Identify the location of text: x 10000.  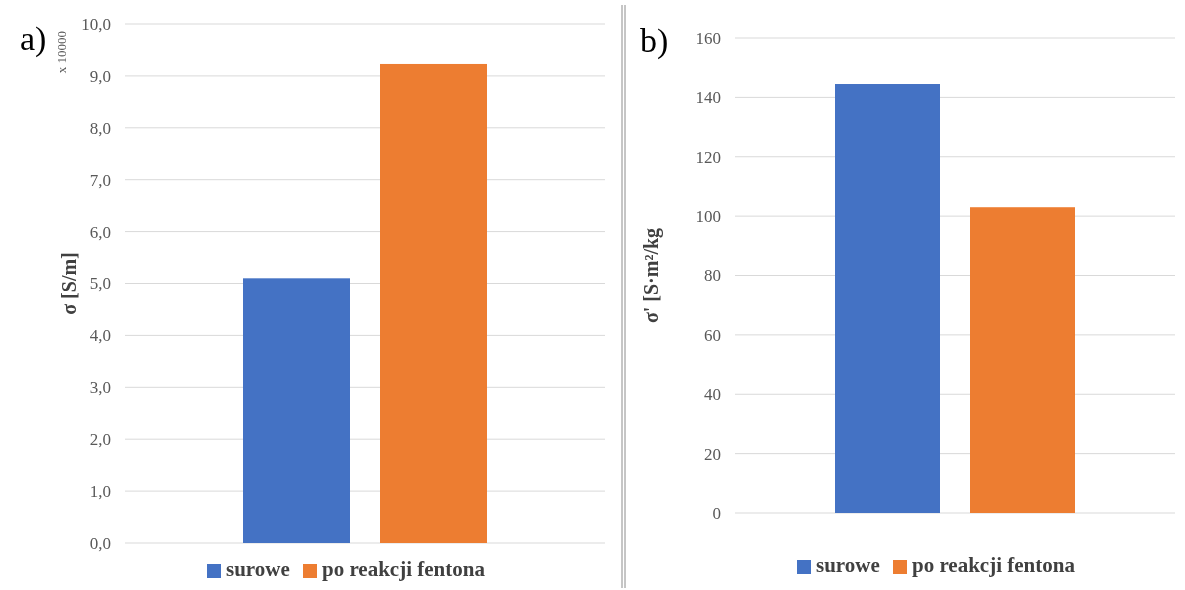
(61, 52).